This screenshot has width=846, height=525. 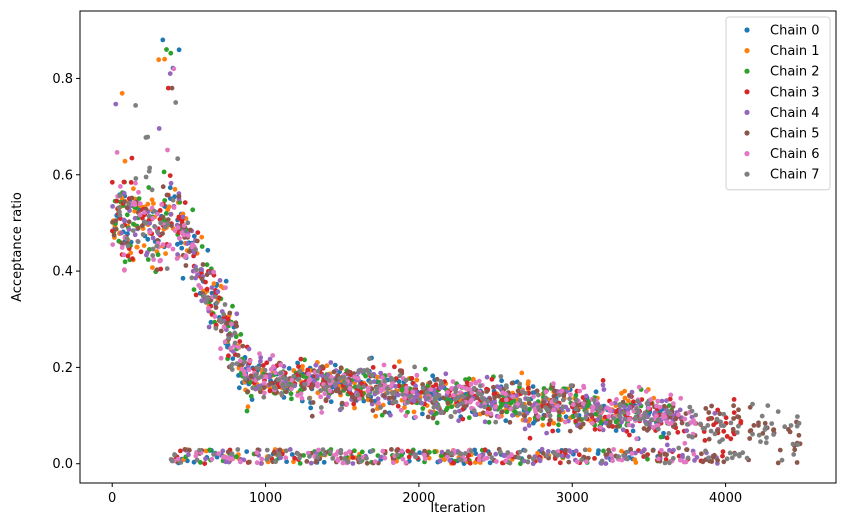 What do you see at coordinates (795, 92) in the screenshot?
I see `legend-label: Chain 3` at bounding box center [795, 92].